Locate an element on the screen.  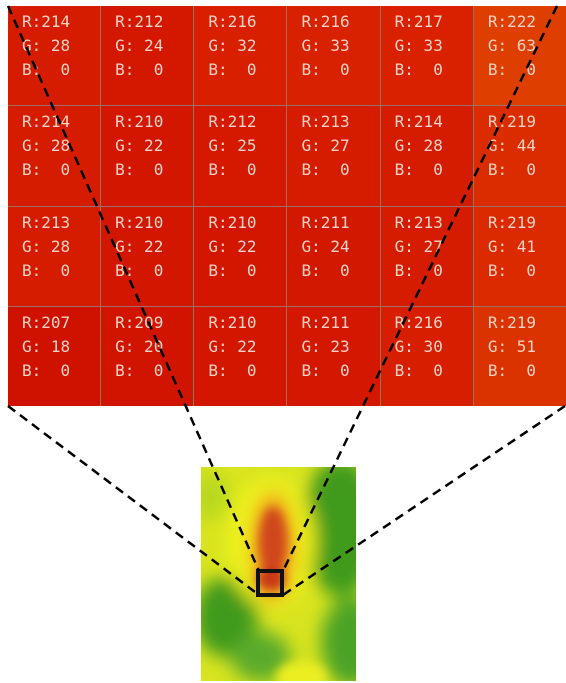
pixel-g-value: G: 23 is located at coordinates (325, 346).